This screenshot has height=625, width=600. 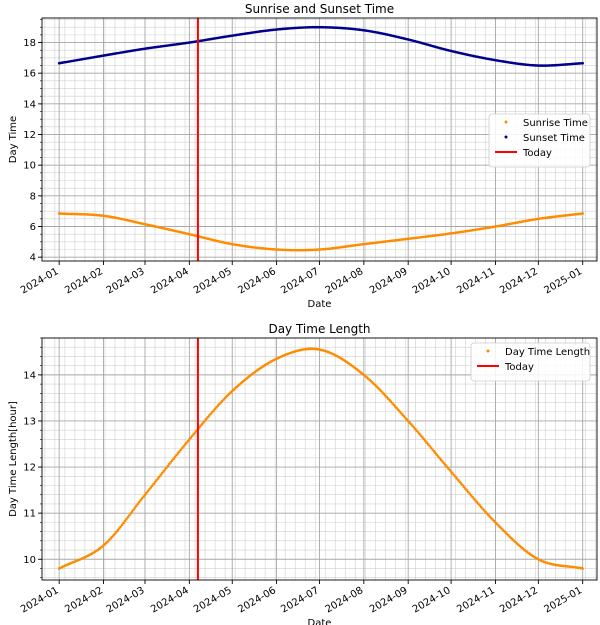 What do you see at coordinates (563, 600) in the screenshot?
I see `chart2-x-tick-label: 2025-01` at bounding box center [563, 600].